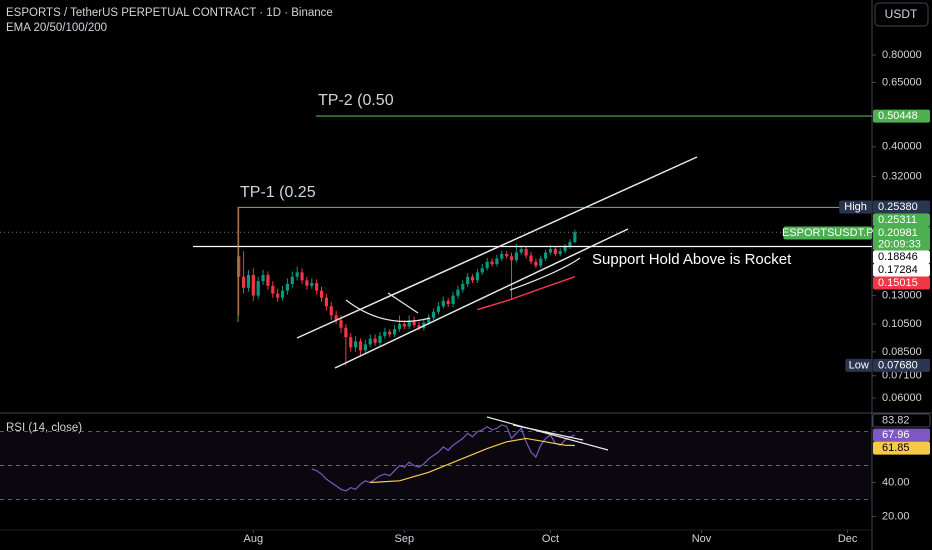 Image resolution: width=932 pixels, height=550 pixels. I want to click on x-tick-label: Dec, so click(848, 539).